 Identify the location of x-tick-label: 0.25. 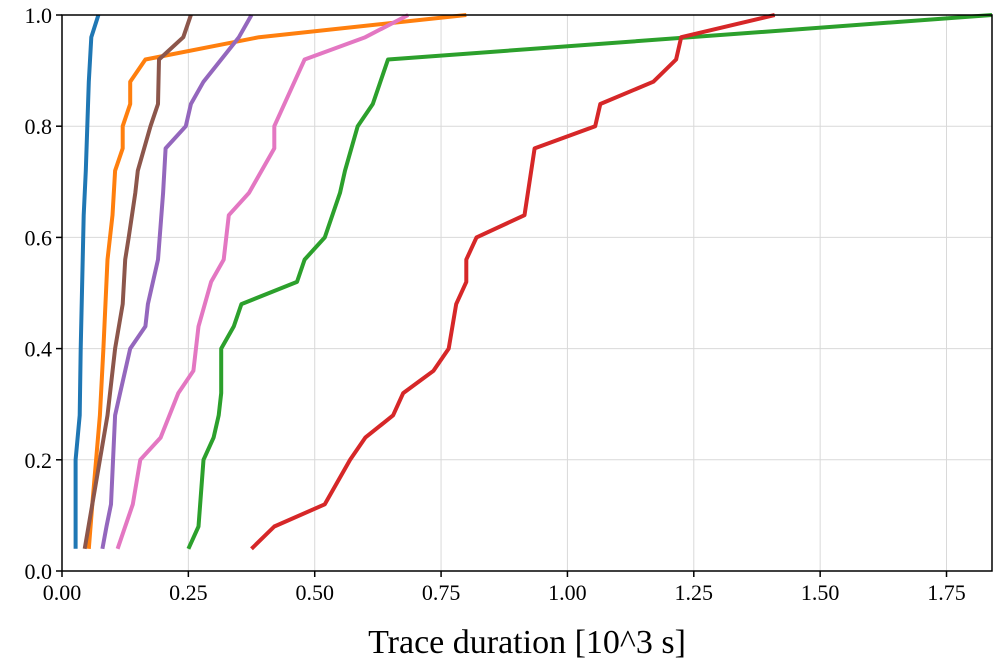
(188, 592).